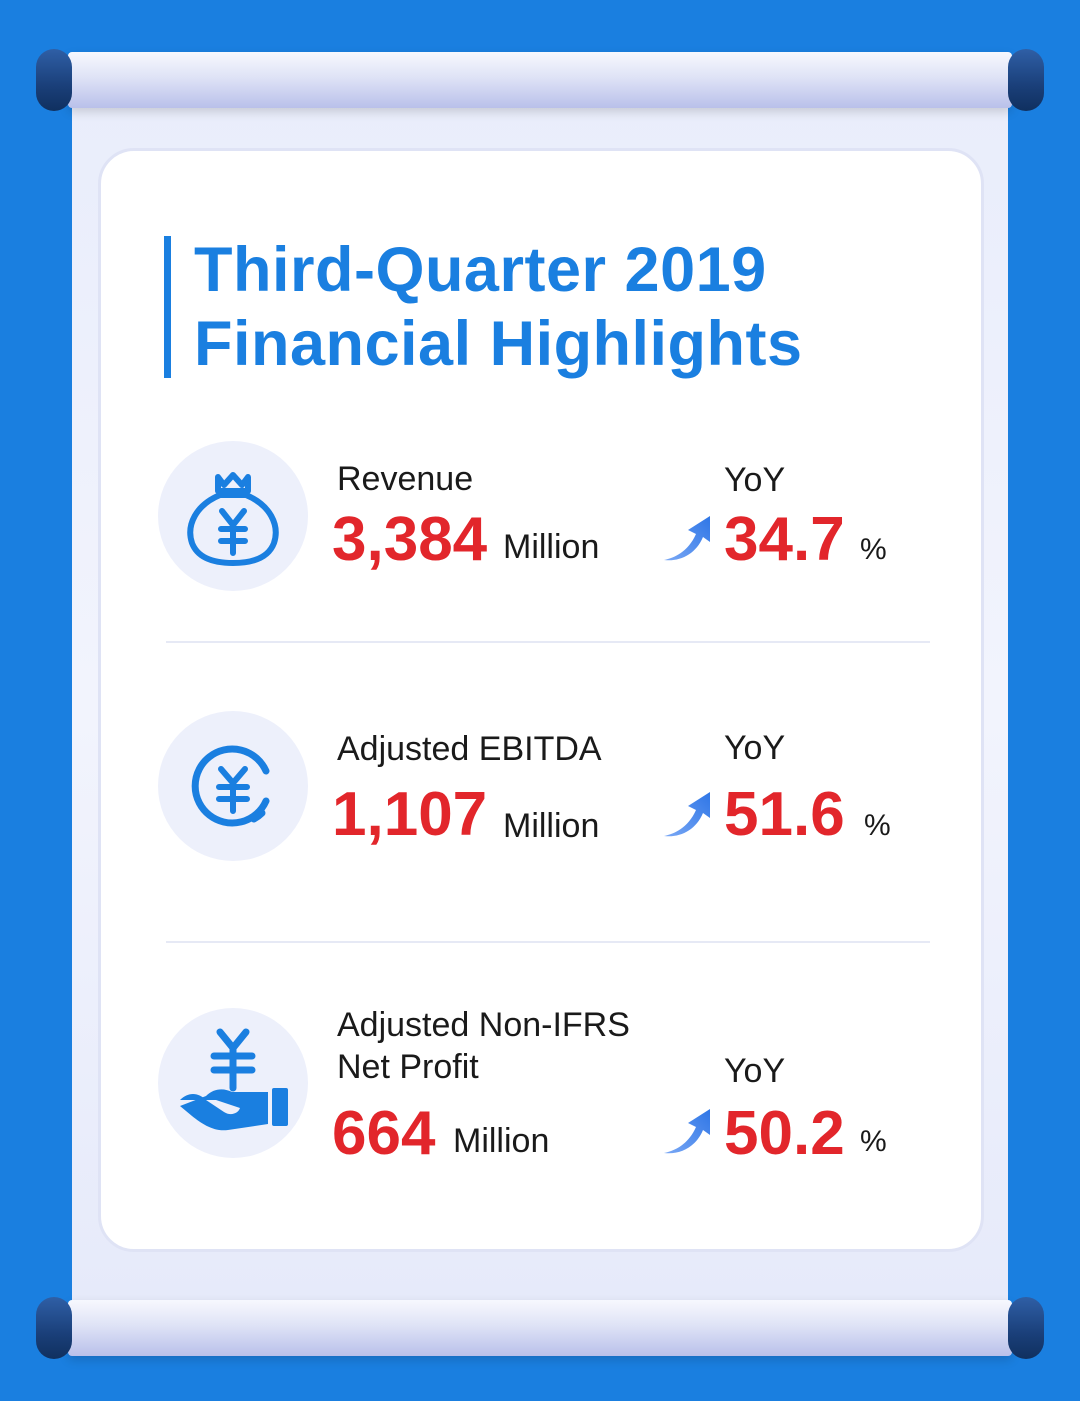  Describe the element at coordinates (54, 80) in the screenshot. I see `roller-cap-top-left` at that location.